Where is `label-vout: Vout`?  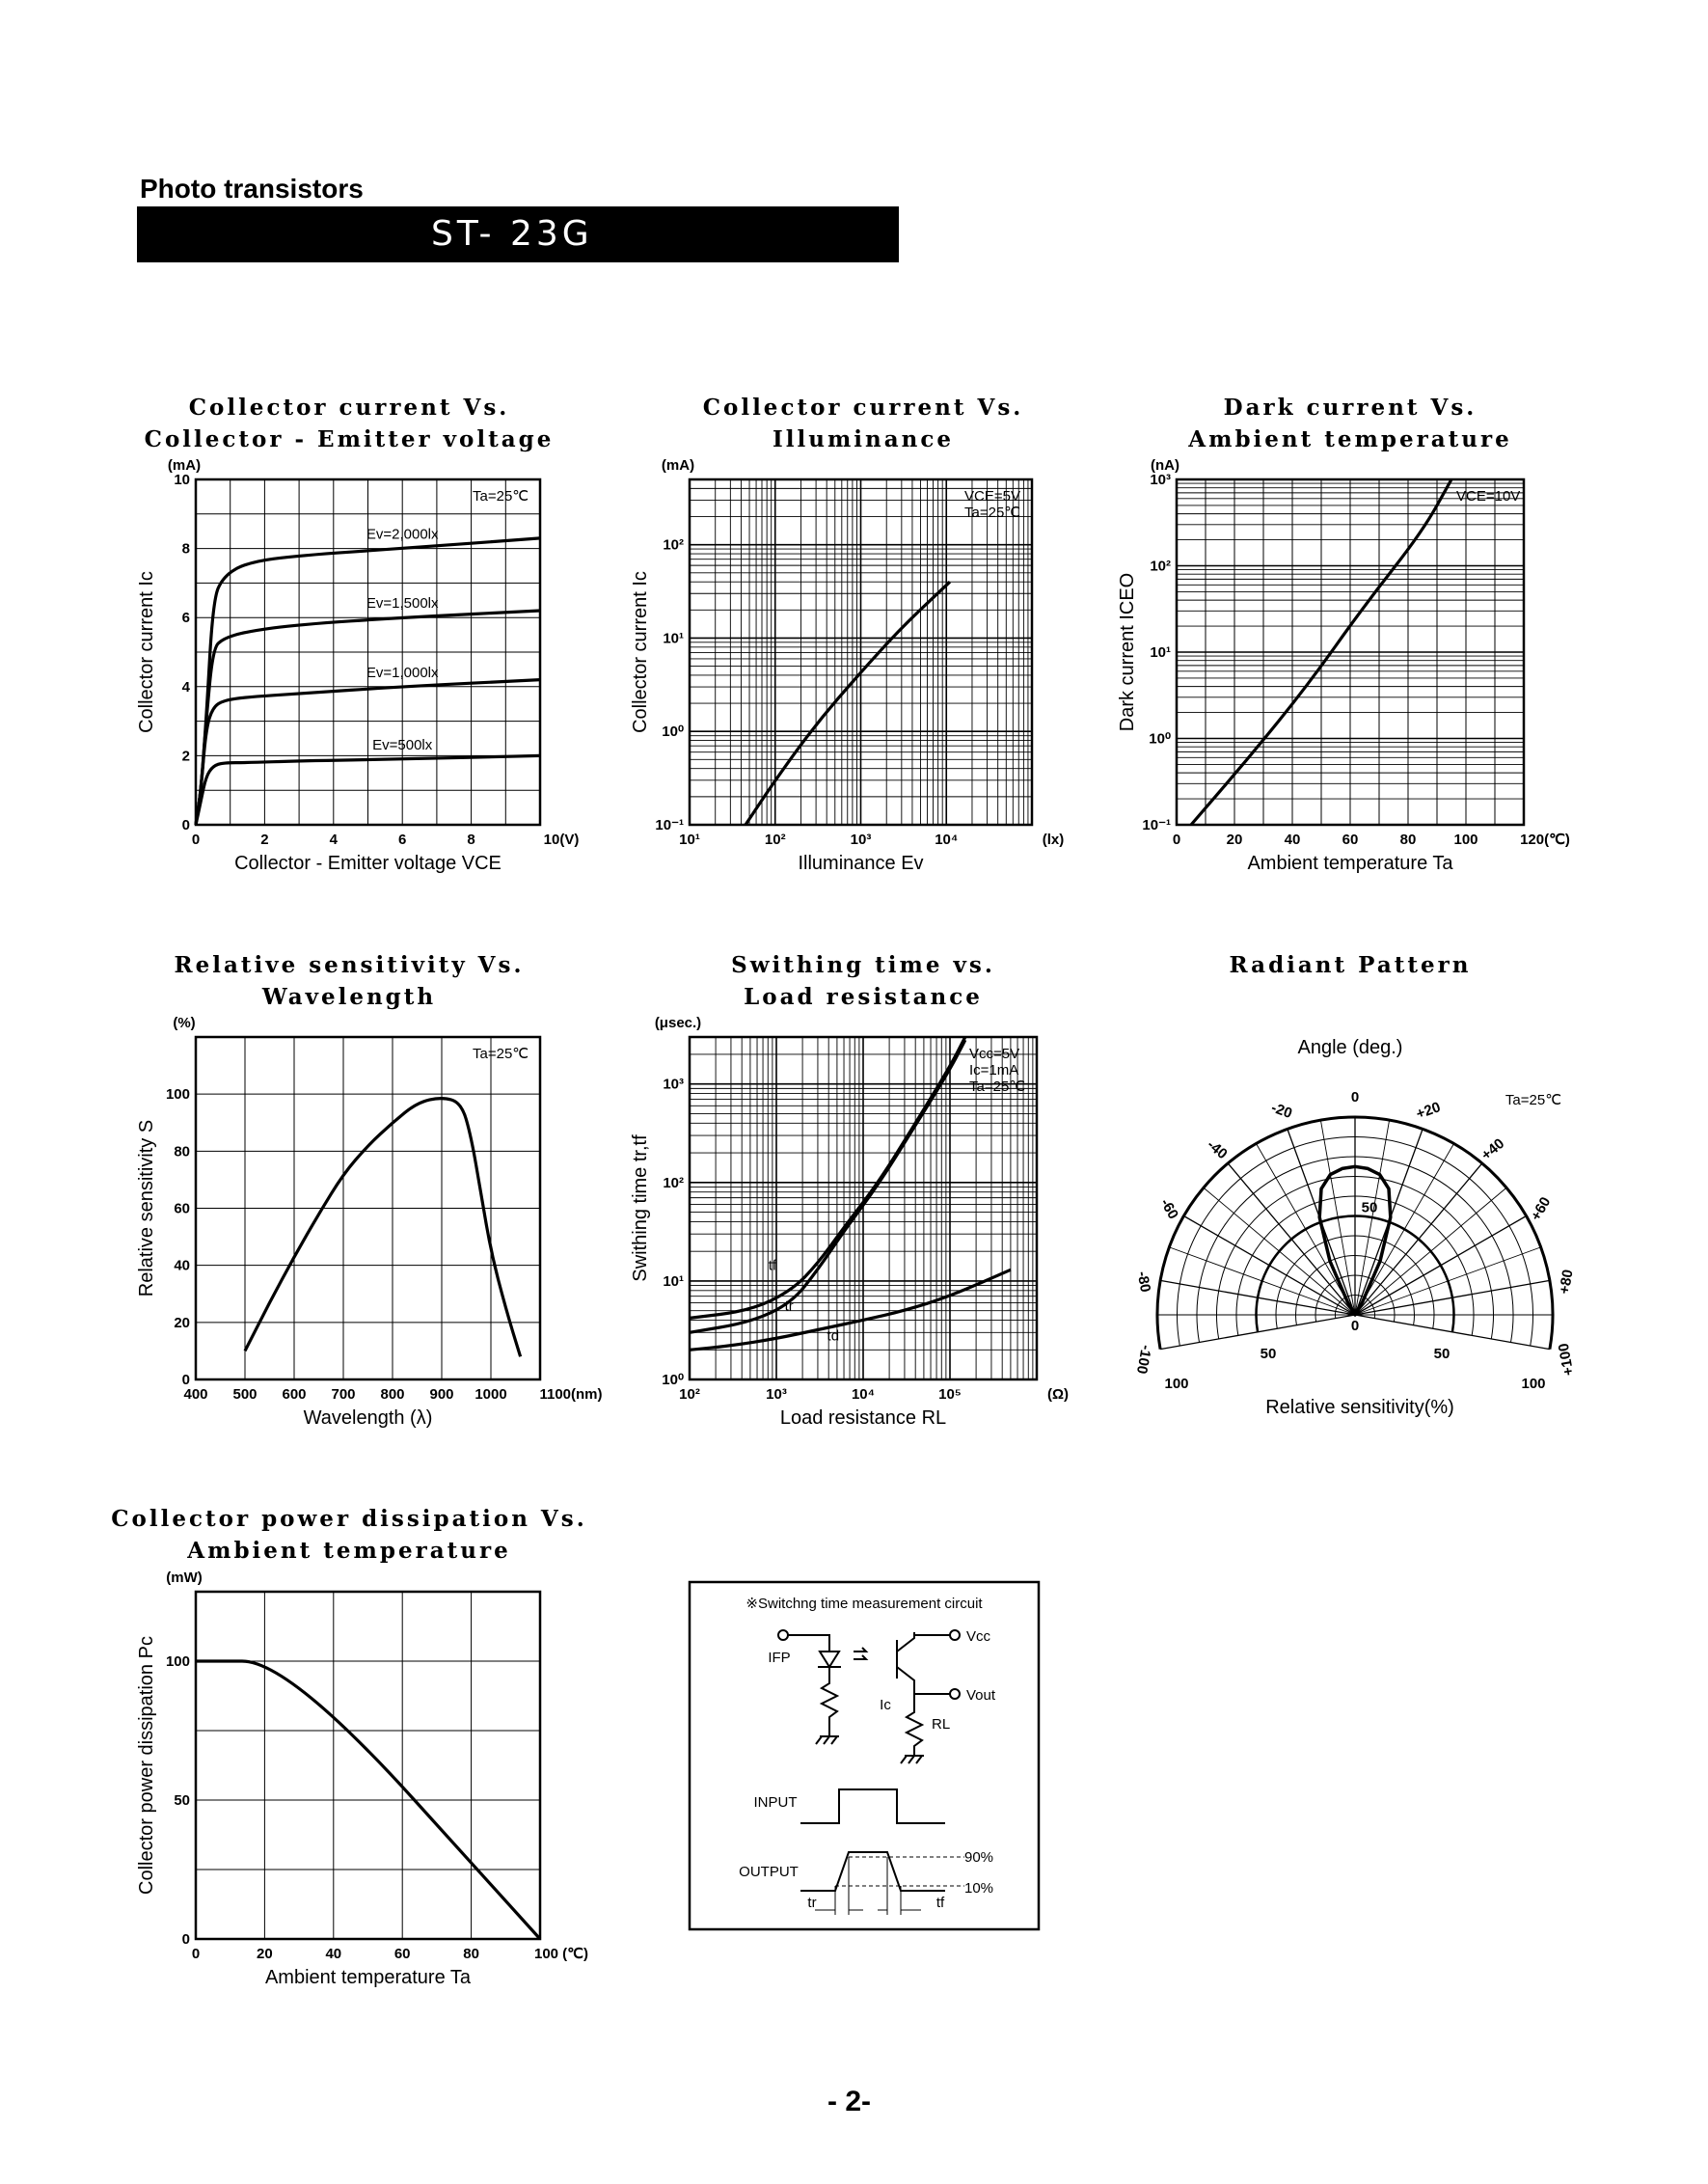 label-vout: Vout is located at coordinates (981, 1695).